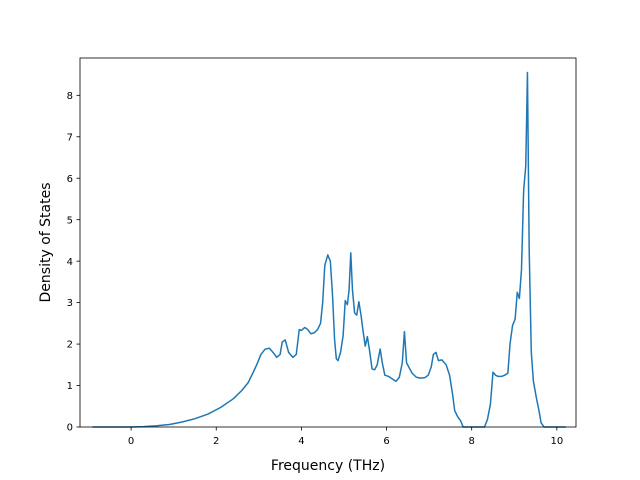  I want to click on y-tick-label: 6, so click(70, 179).